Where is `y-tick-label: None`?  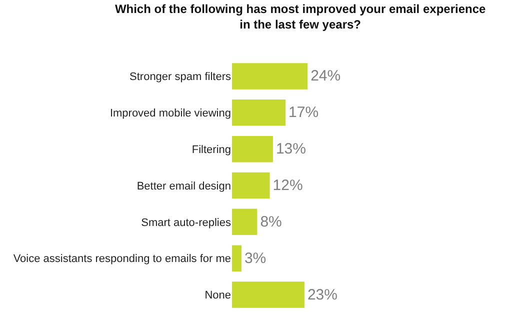
y-tick-label: None is located at coordinates (217, 296).